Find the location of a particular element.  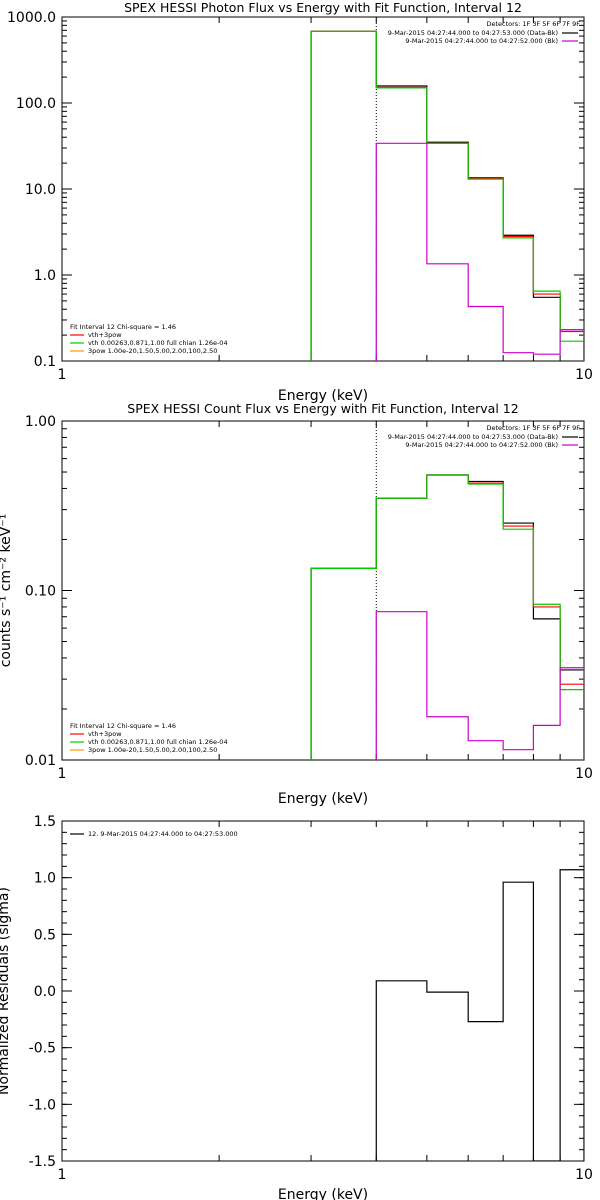

y-axis-label: counts s⁻¹ cm⁻² keV⁻¹ is located at coordinates (7, 591).